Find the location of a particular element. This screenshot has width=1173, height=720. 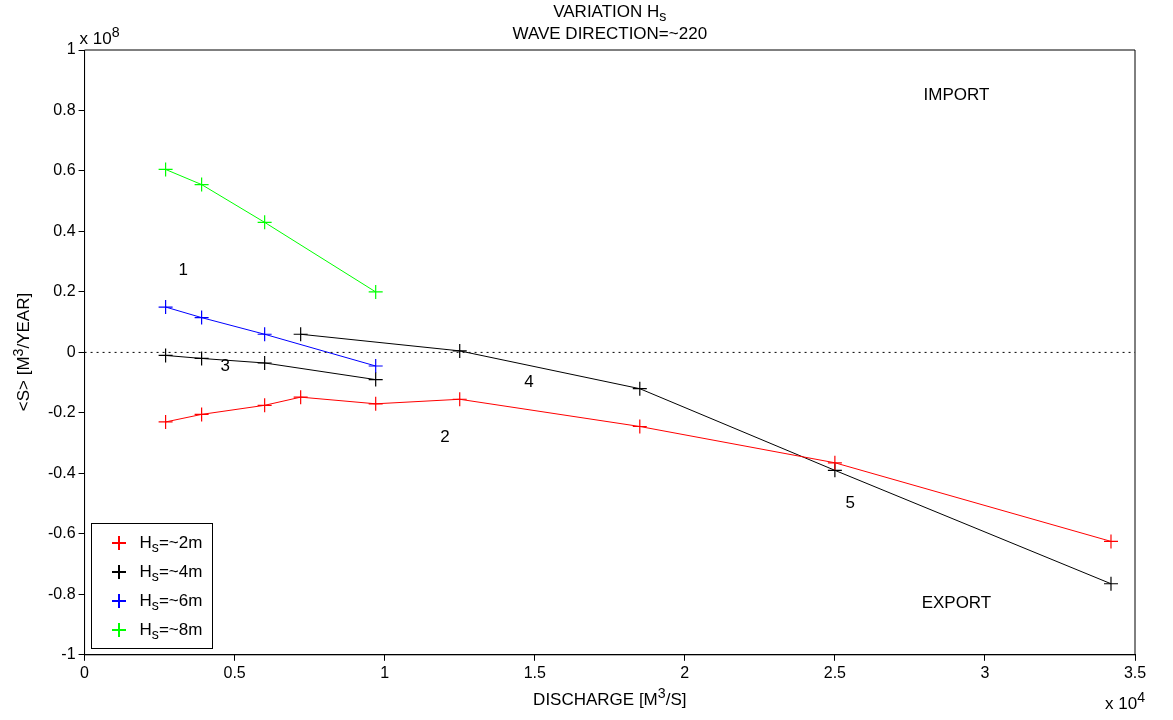

y-tick-label: 0.6 is located at coordinates (64, 170).